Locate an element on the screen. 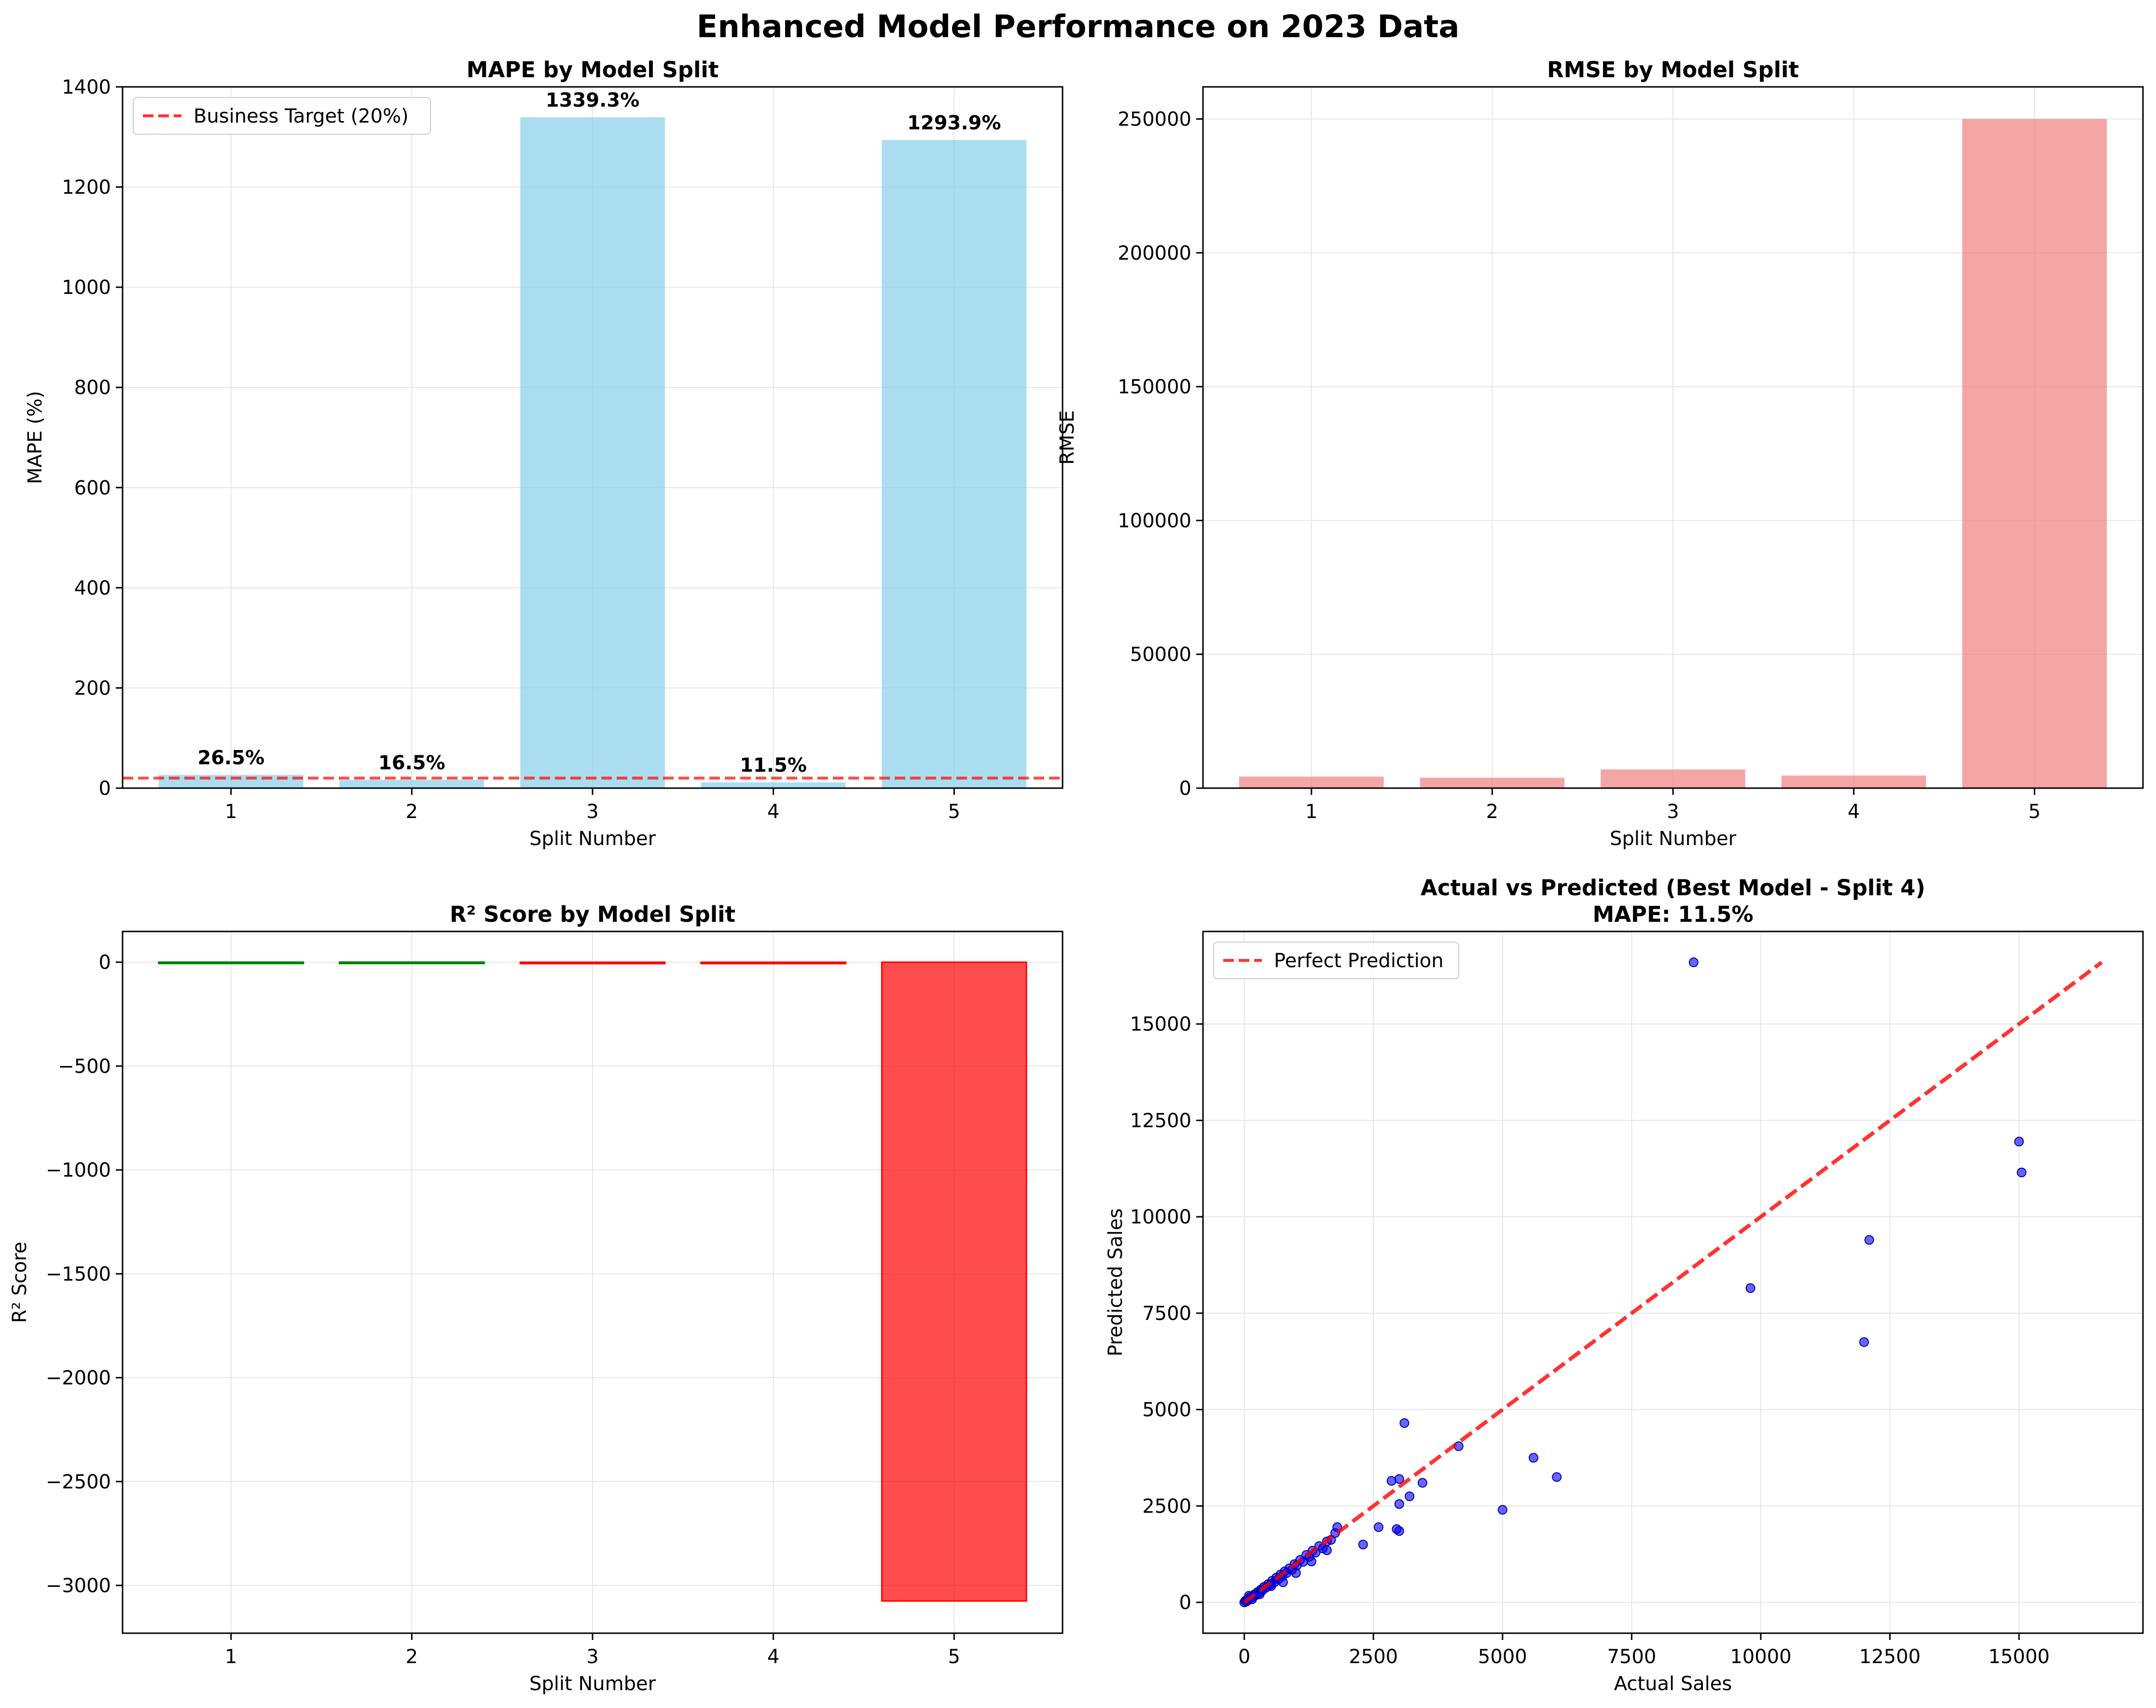 The image size is (2156, 1708). y-tick-label: 400 is located at coordinates (92, 588).